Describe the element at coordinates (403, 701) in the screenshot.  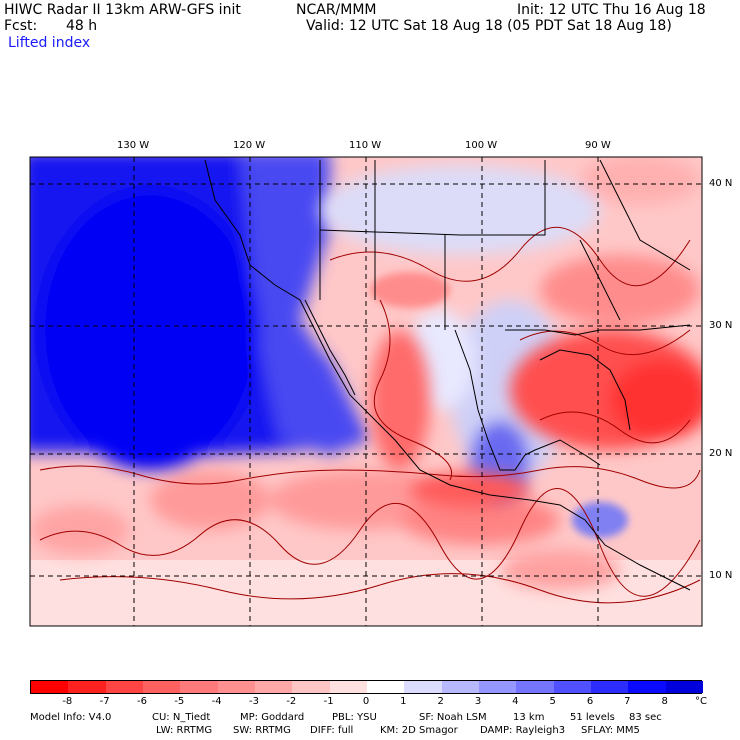
I see `colorbar-tick-label: 1` at that location.